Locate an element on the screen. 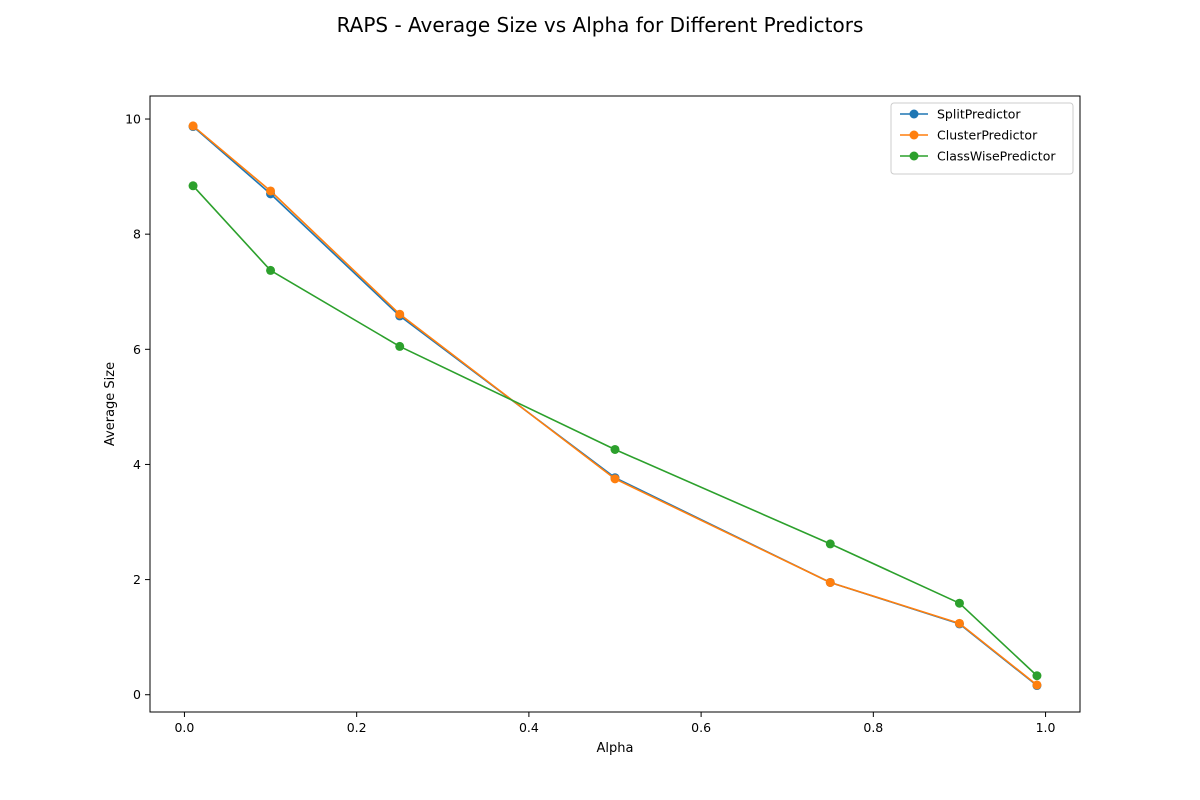 Image resolution: width=1200 pixels, height=800 pixels. x-tick-label: 0.0 is located at coordinates (184, 727).